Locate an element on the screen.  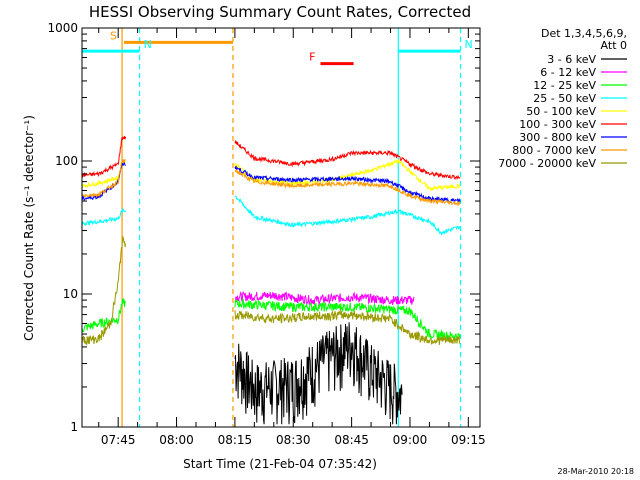
legend-label: 800 - 7000 keV is located at coordinates (554, 150).